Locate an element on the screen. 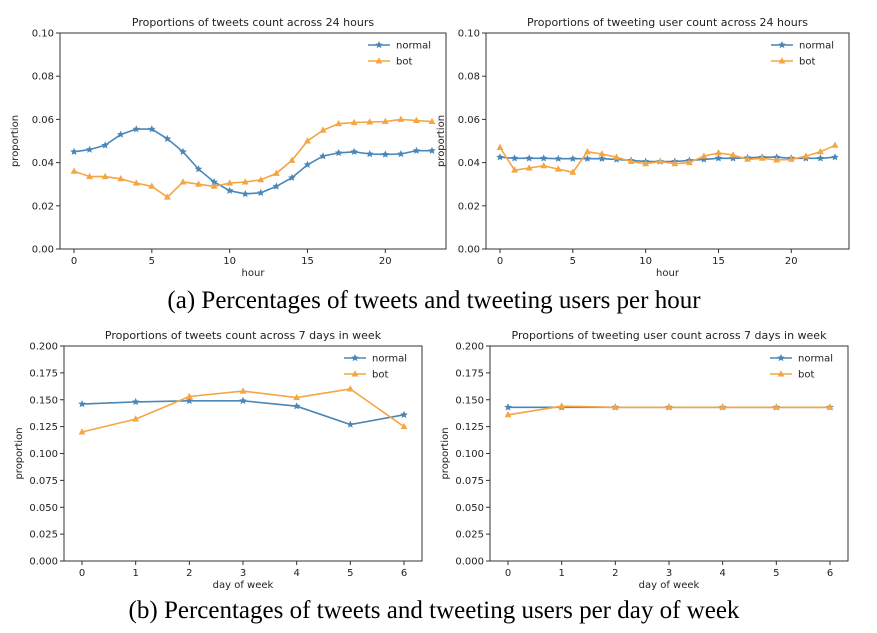 Image resolution: width=877 pixels, height=633 pixels. chart-1-line-bot is located at coordinates (253, 158).